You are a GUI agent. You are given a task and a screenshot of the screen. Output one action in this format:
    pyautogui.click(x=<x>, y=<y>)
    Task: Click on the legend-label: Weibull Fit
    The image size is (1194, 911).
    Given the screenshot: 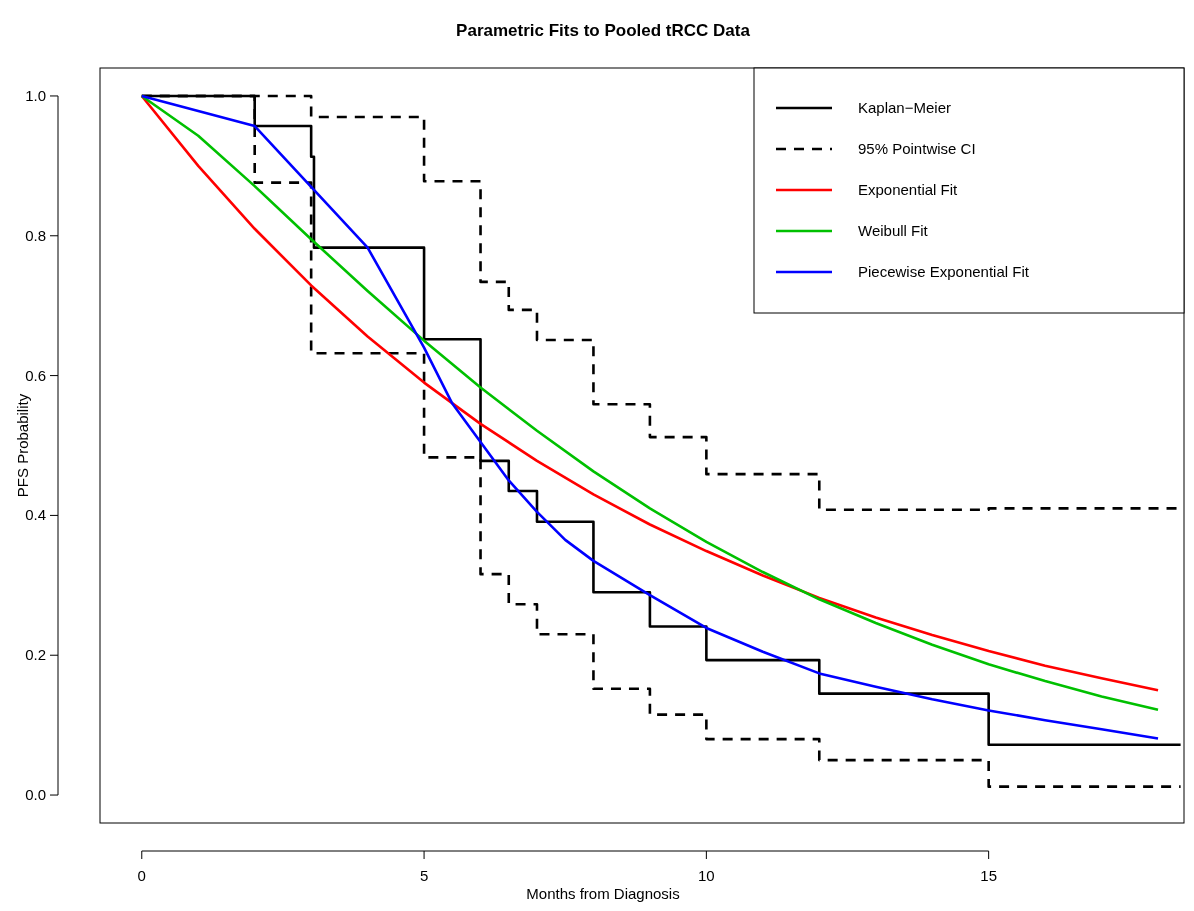 What is the action you would take?
    pyautogui.click(x=893, y=230)
    